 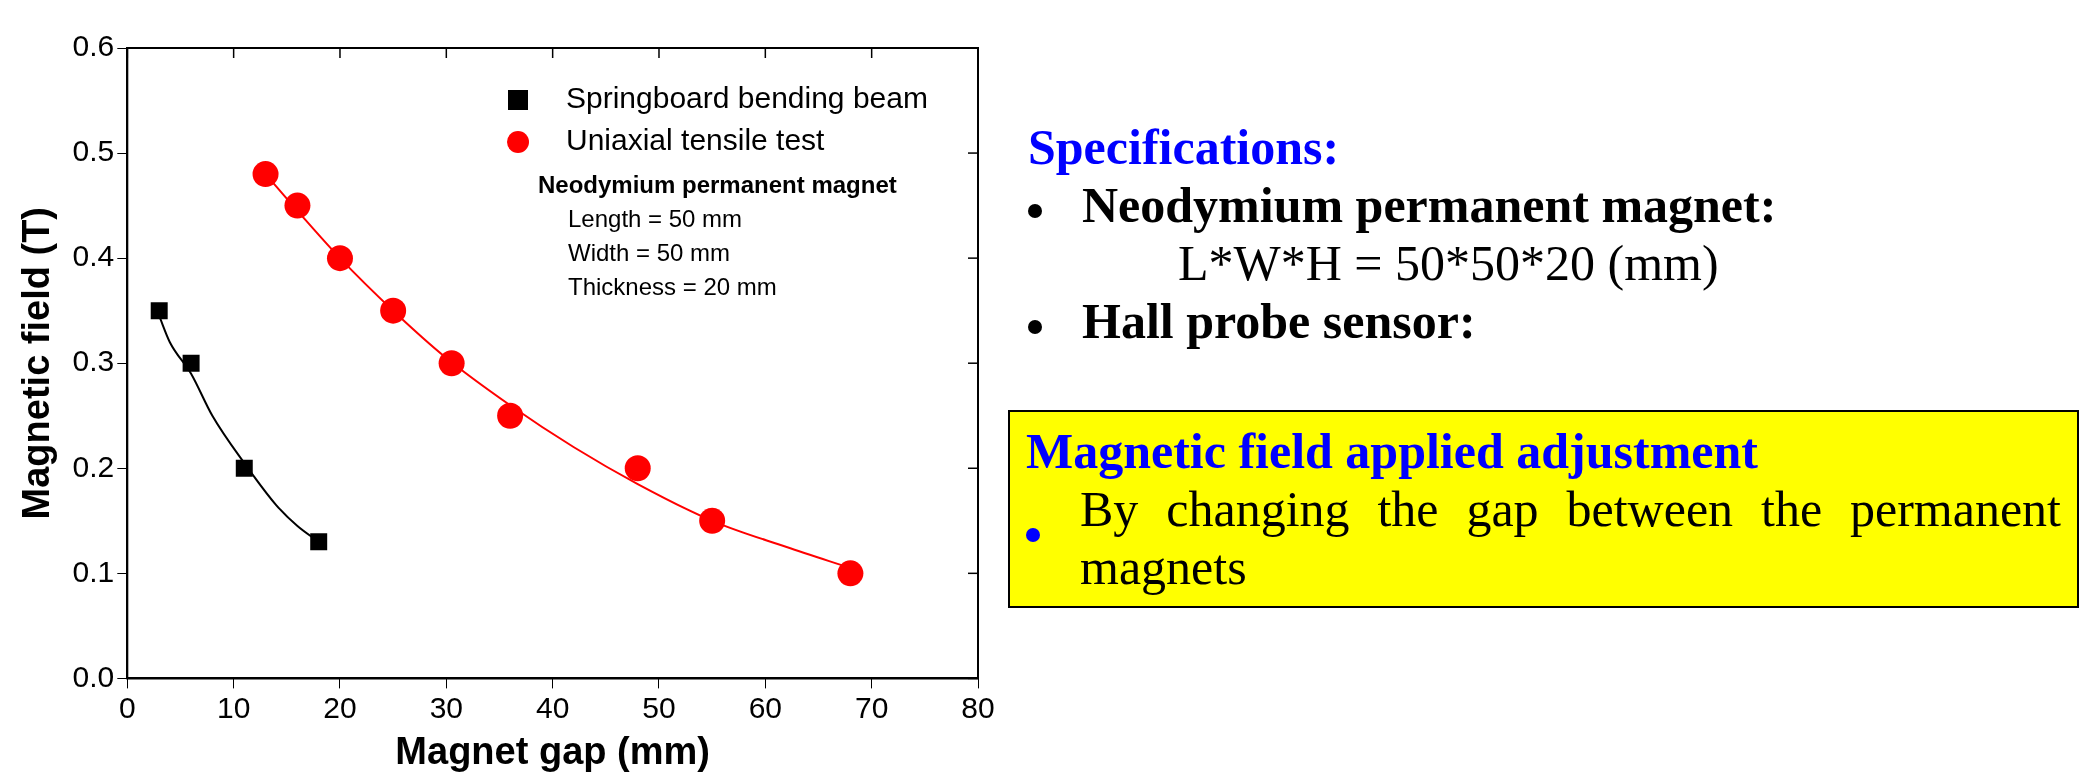 What do you see at coordinates (93, 46) in the screenshot?
I see `y-tick-label: 0.6` at bounding box center [93, 46].